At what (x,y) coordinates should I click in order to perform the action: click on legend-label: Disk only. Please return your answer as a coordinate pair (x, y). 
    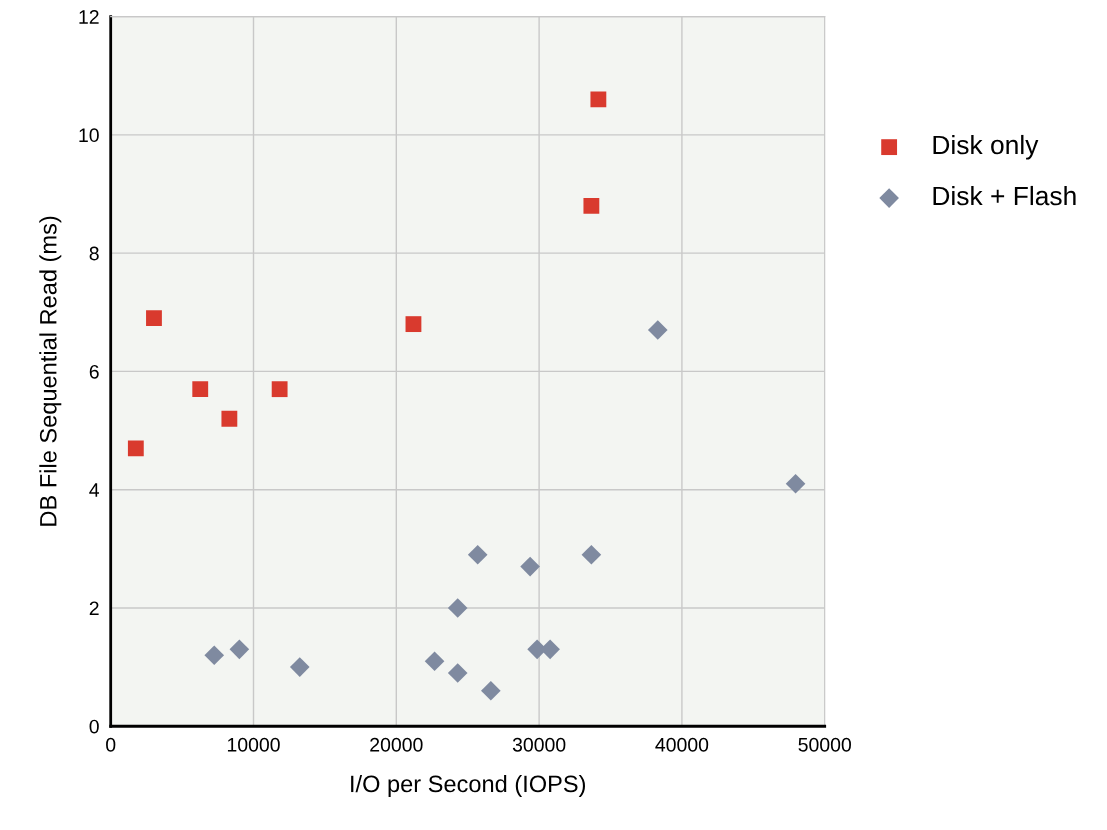
    Looking at the image, I should click on (986, 147).